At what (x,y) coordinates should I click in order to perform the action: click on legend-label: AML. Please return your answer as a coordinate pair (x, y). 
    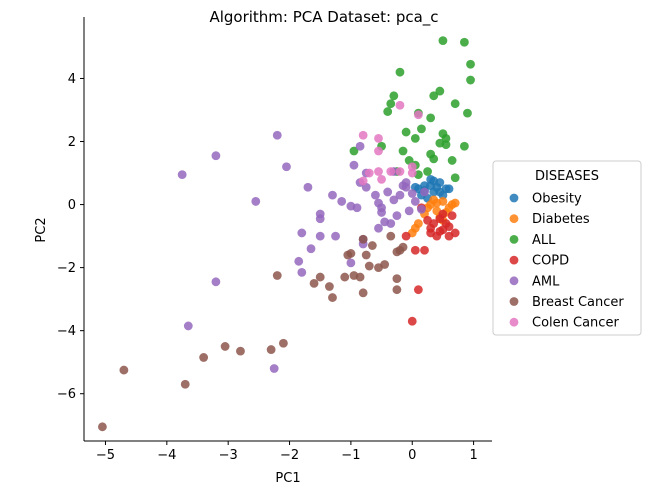
    Looking at the image, I should click on (546, 281).